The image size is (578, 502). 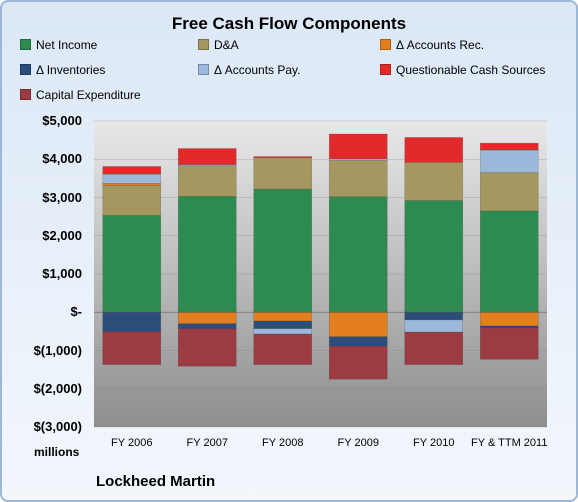 What do you see at coordinates (440, 45) in the screenshot?
I see `legend-label: Δ Accounts Rec.` at bounding box center [440, 45].